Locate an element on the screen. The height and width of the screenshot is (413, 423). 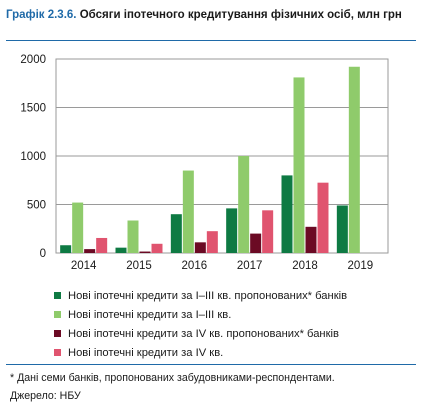
legend-item: Нові іпотечні кредити за IV кв. is located at coordinates (200, 352).